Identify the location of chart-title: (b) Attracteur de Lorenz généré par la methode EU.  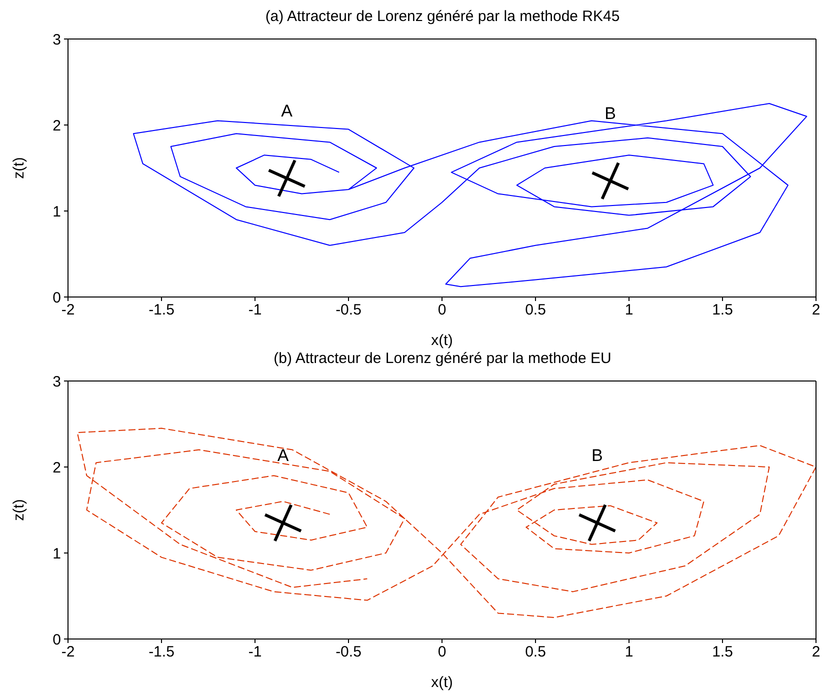
(442, 359).